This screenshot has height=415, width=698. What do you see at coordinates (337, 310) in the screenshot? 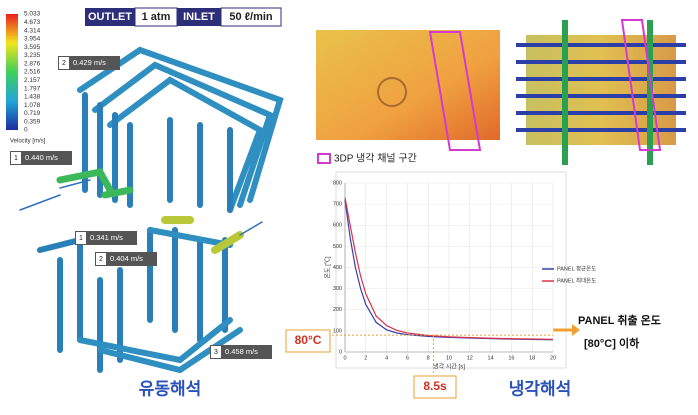
I see `y-tick-label: 200` at bounding box center [337, 310].